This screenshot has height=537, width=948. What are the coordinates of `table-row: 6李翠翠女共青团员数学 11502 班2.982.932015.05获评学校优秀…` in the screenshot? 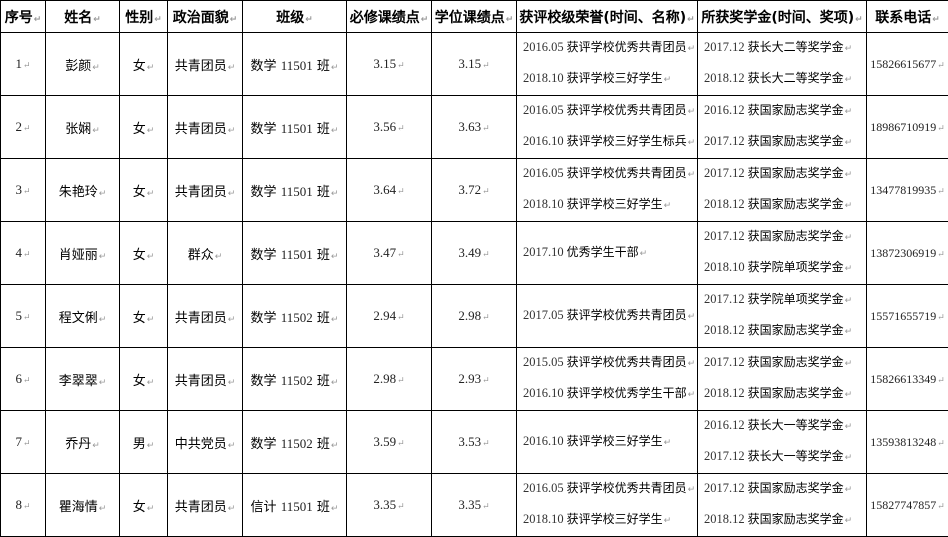 It's located at (474, 379).